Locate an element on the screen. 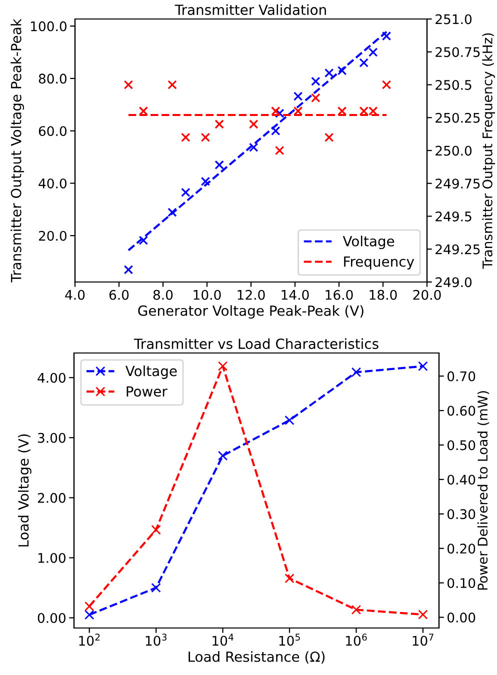 The width and height of the screenshot is (497, 675). y-tick-label: 4.00 is located at coordinates (52, 377).